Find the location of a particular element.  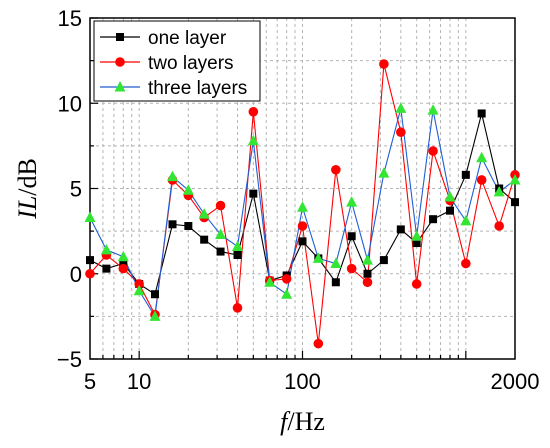

legend: one layer two layers three layers is located at coordinates (177, 61).